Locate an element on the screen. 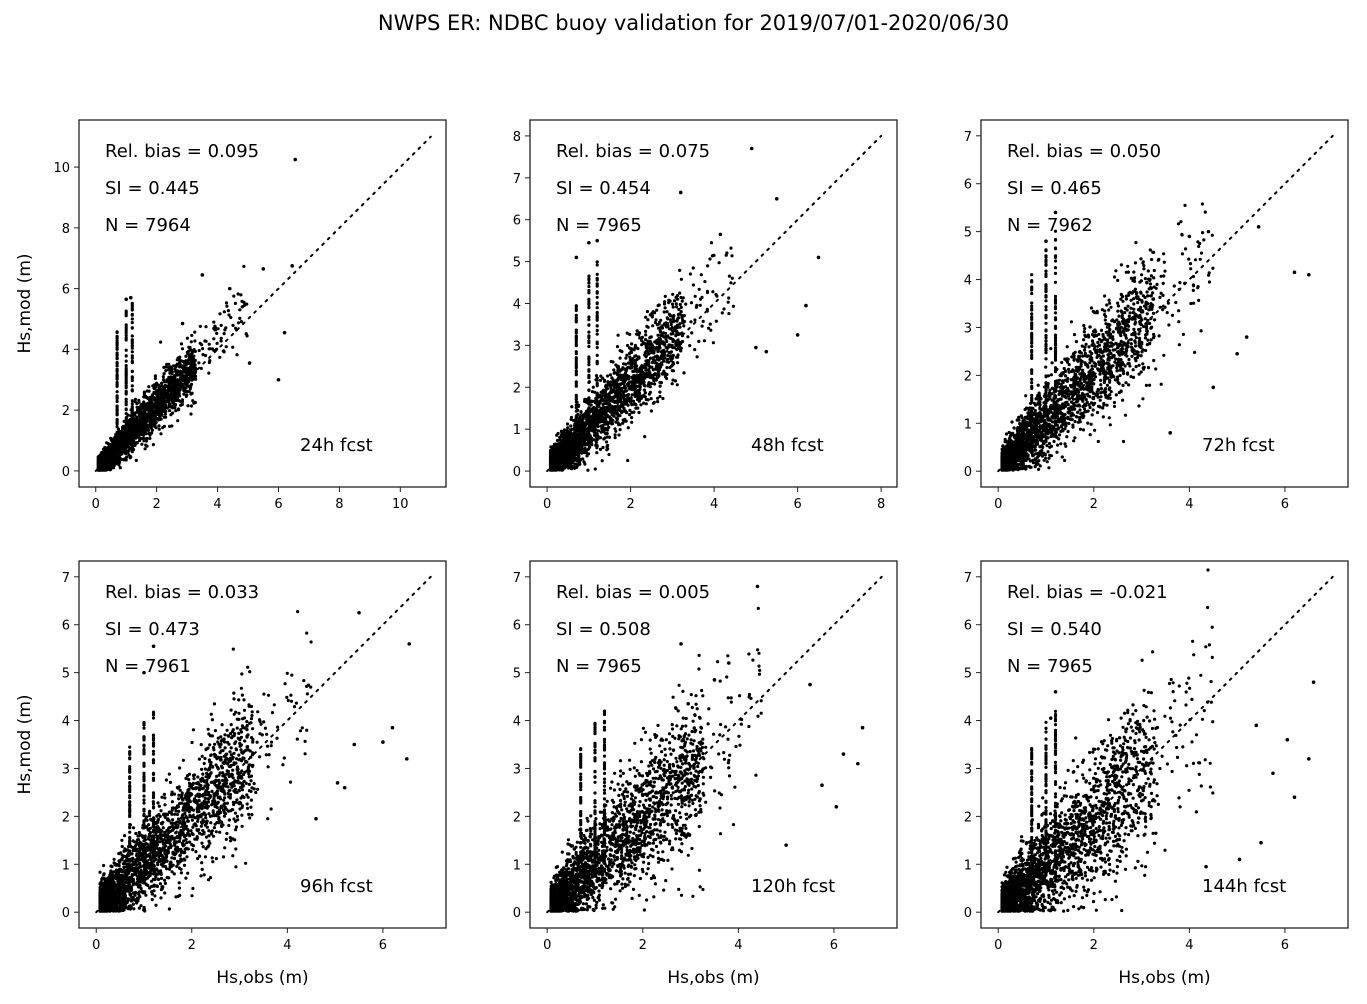  rel-bias-label: Rel. bias = 0.033 is located at coordinates (182, 592).